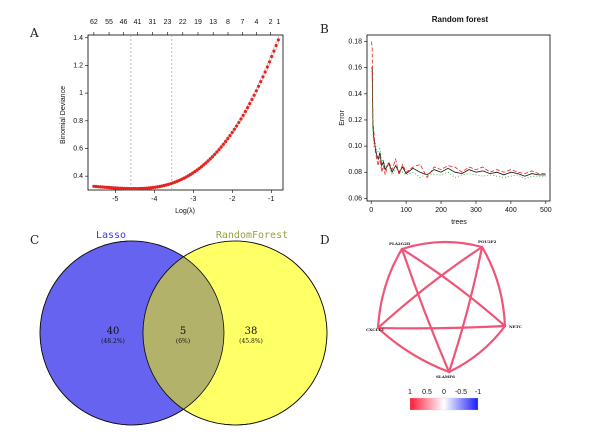  I want to click on venn-count-randomforest: 38, so click(251, 331).